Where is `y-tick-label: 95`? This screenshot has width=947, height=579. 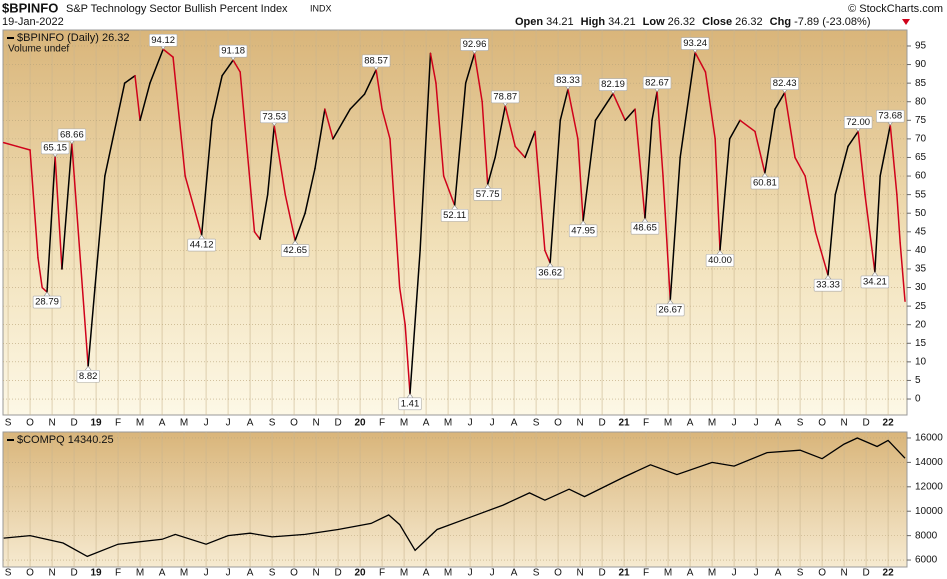
y-tick-label: 95 is located at coordinates (921, 46).